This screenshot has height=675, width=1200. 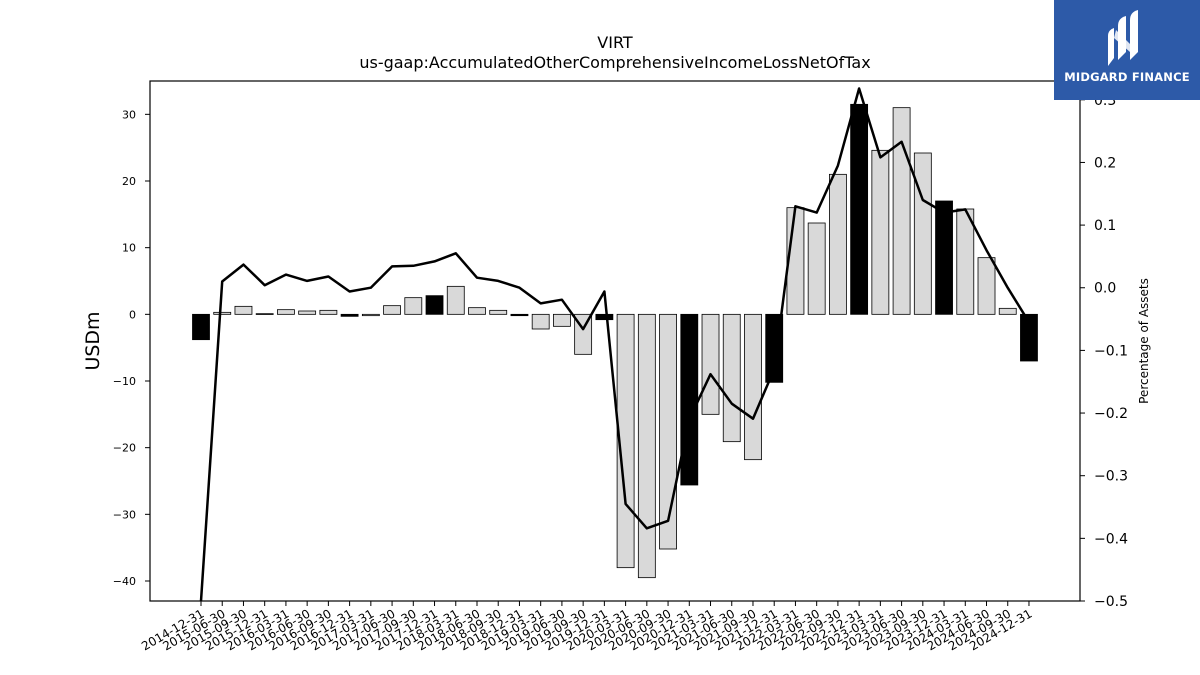 I want to click on y-tick-label: −30, so click(x=124, y=514).